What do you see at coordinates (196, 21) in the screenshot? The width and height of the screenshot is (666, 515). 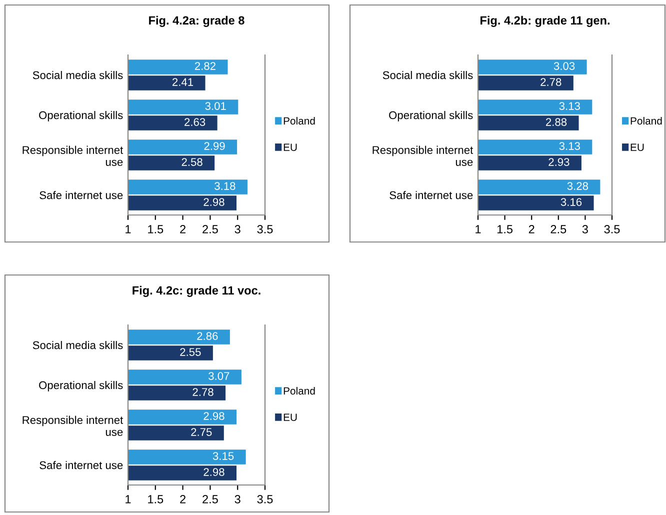 I see `chart-title: Fig. 4.2a: grade 8` at bounding box center [196, 21].